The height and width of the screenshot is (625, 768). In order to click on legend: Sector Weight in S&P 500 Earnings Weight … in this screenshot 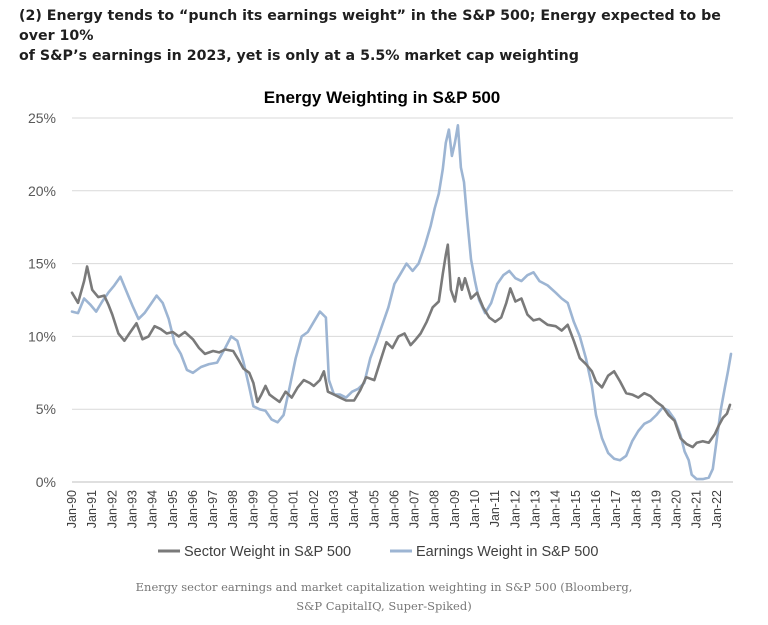, I will do `click(378, 552)`.